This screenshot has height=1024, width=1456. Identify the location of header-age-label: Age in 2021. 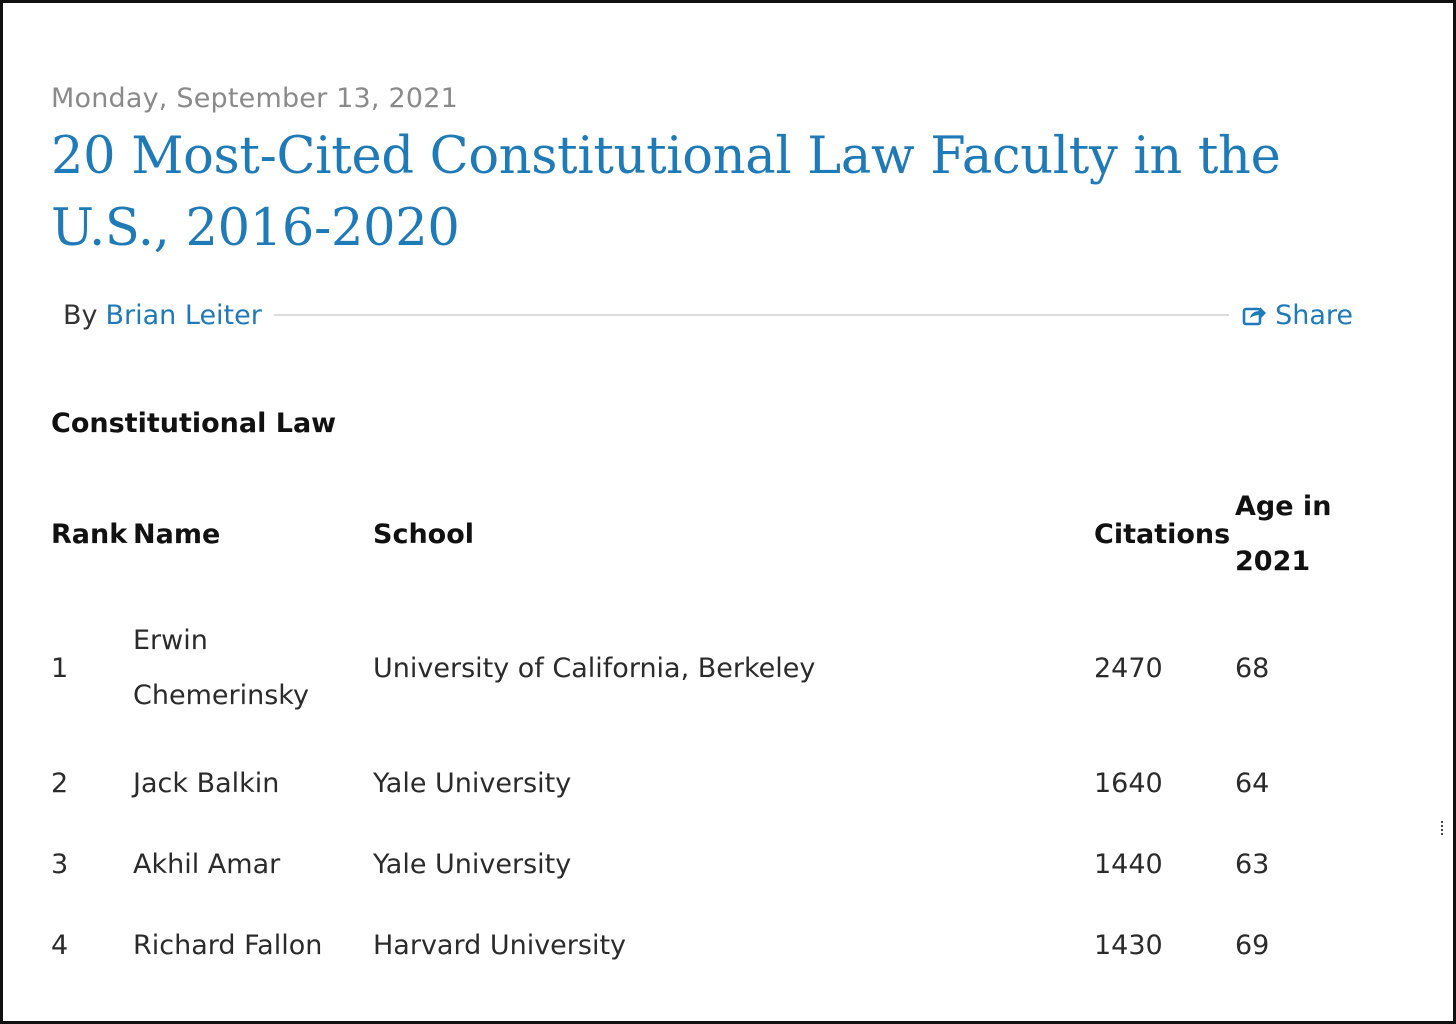
(1283, 534).